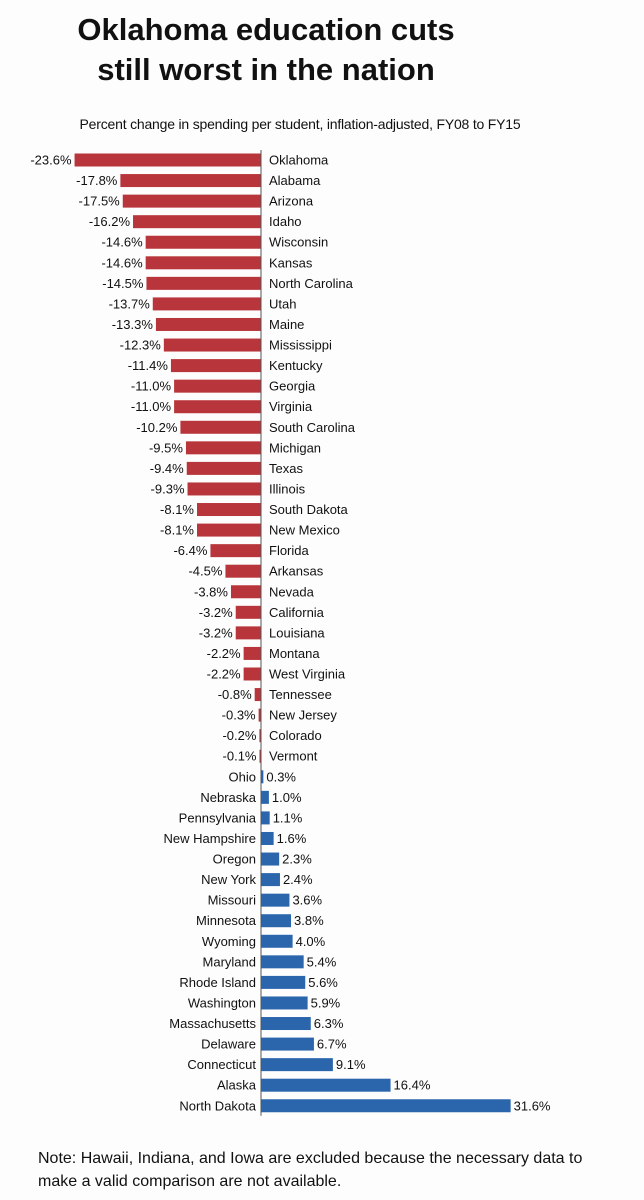 This screenshot has width=644, height=1200. Describe the element at coordinates (123, 283) in the screenshot. I see `value-label: -14.5%` at that location.